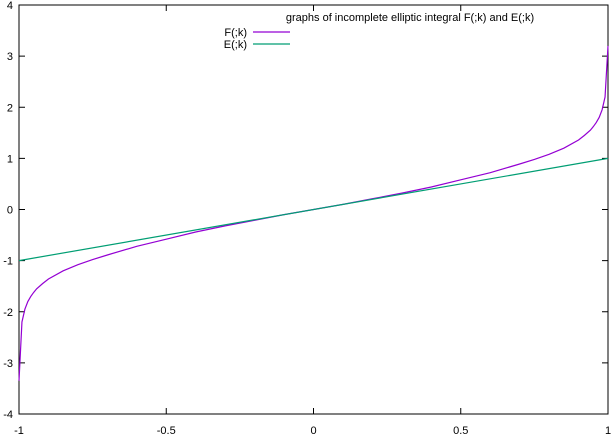 The height and width of the screenshot is (435, 611). I want to click on x-tick-label: -1, so click(19, 430).